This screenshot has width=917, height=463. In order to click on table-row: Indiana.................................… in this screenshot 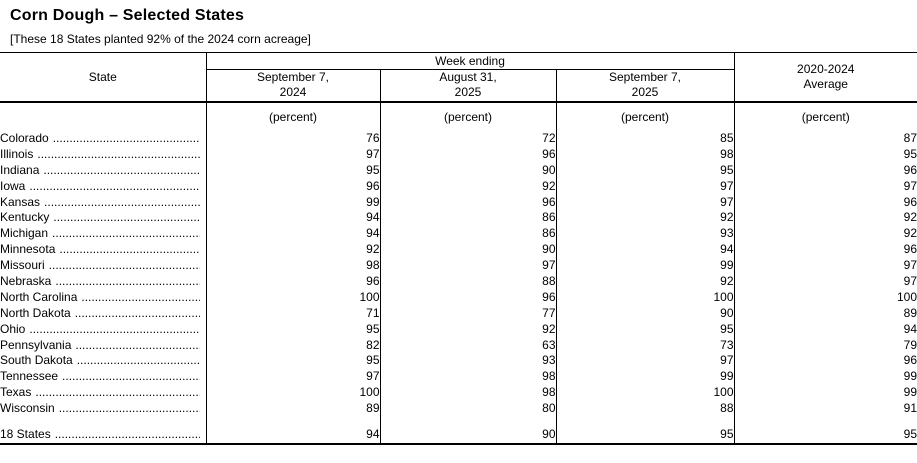, I will do `click(458, 170)`.